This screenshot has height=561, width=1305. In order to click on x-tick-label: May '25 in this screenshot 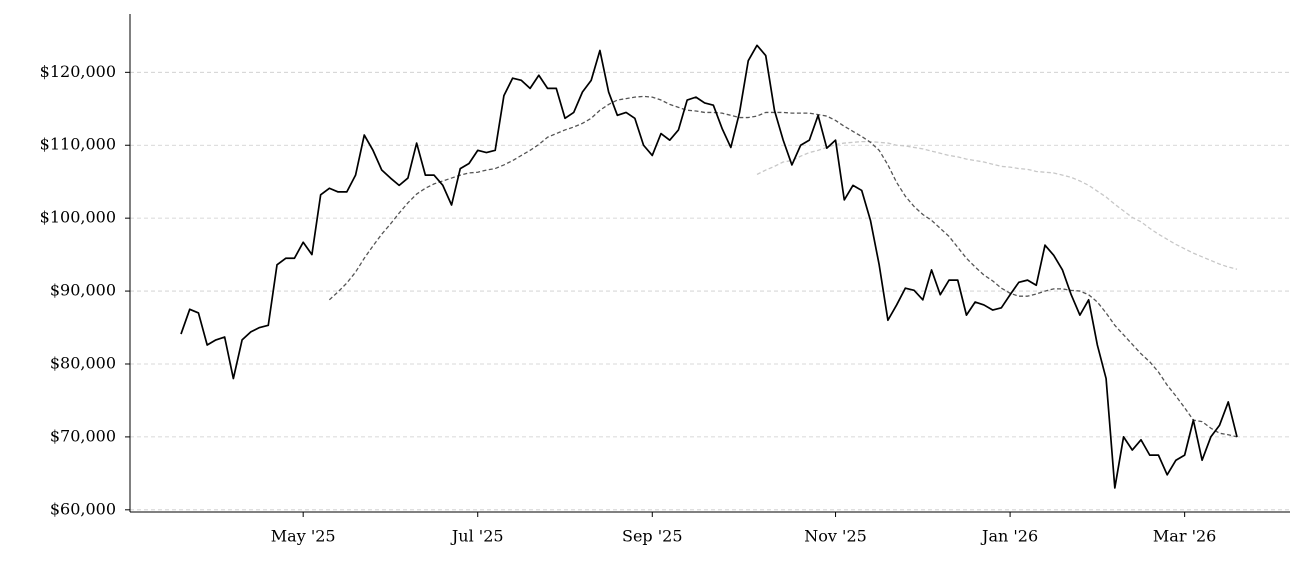, I will do `click(303, 536)`.